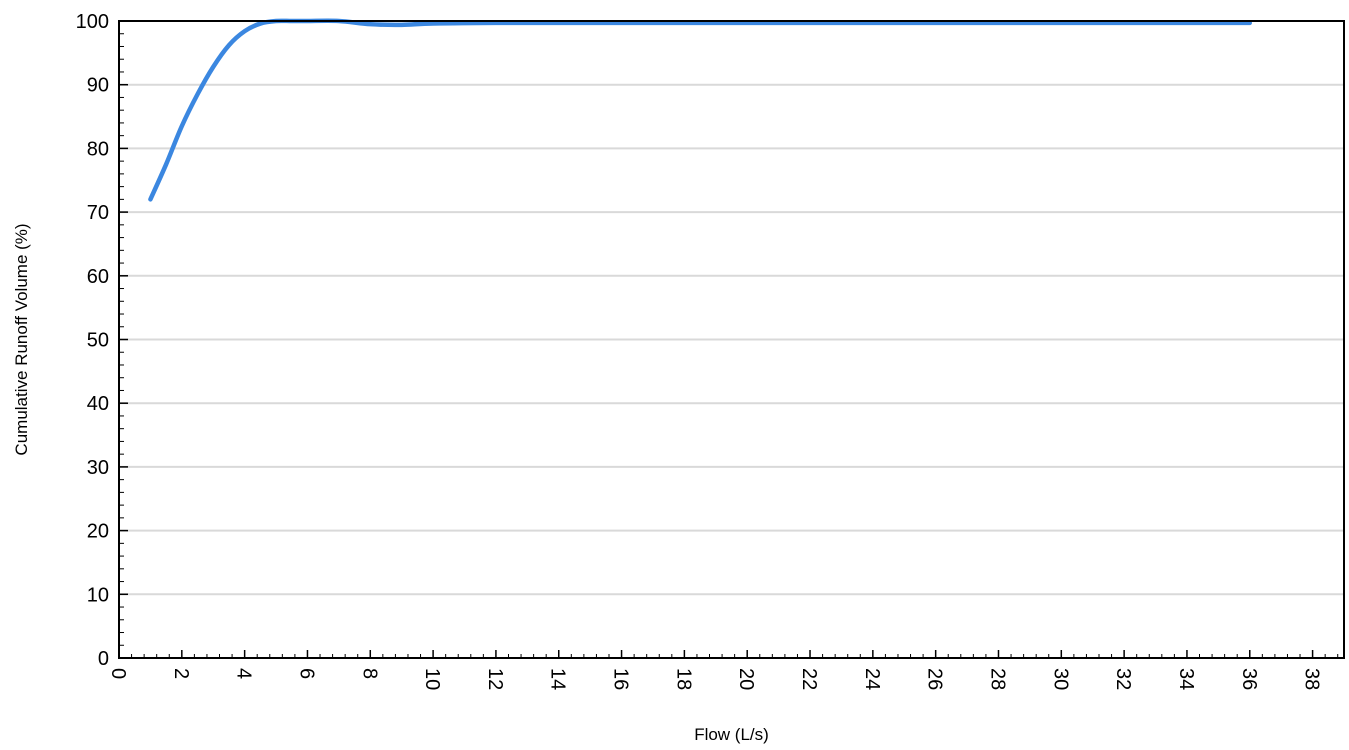 The image size is (1349, 750). Describe the element at coordinates (181, 673) in the screenshot. I see `x-tick-label: 2` at that location.